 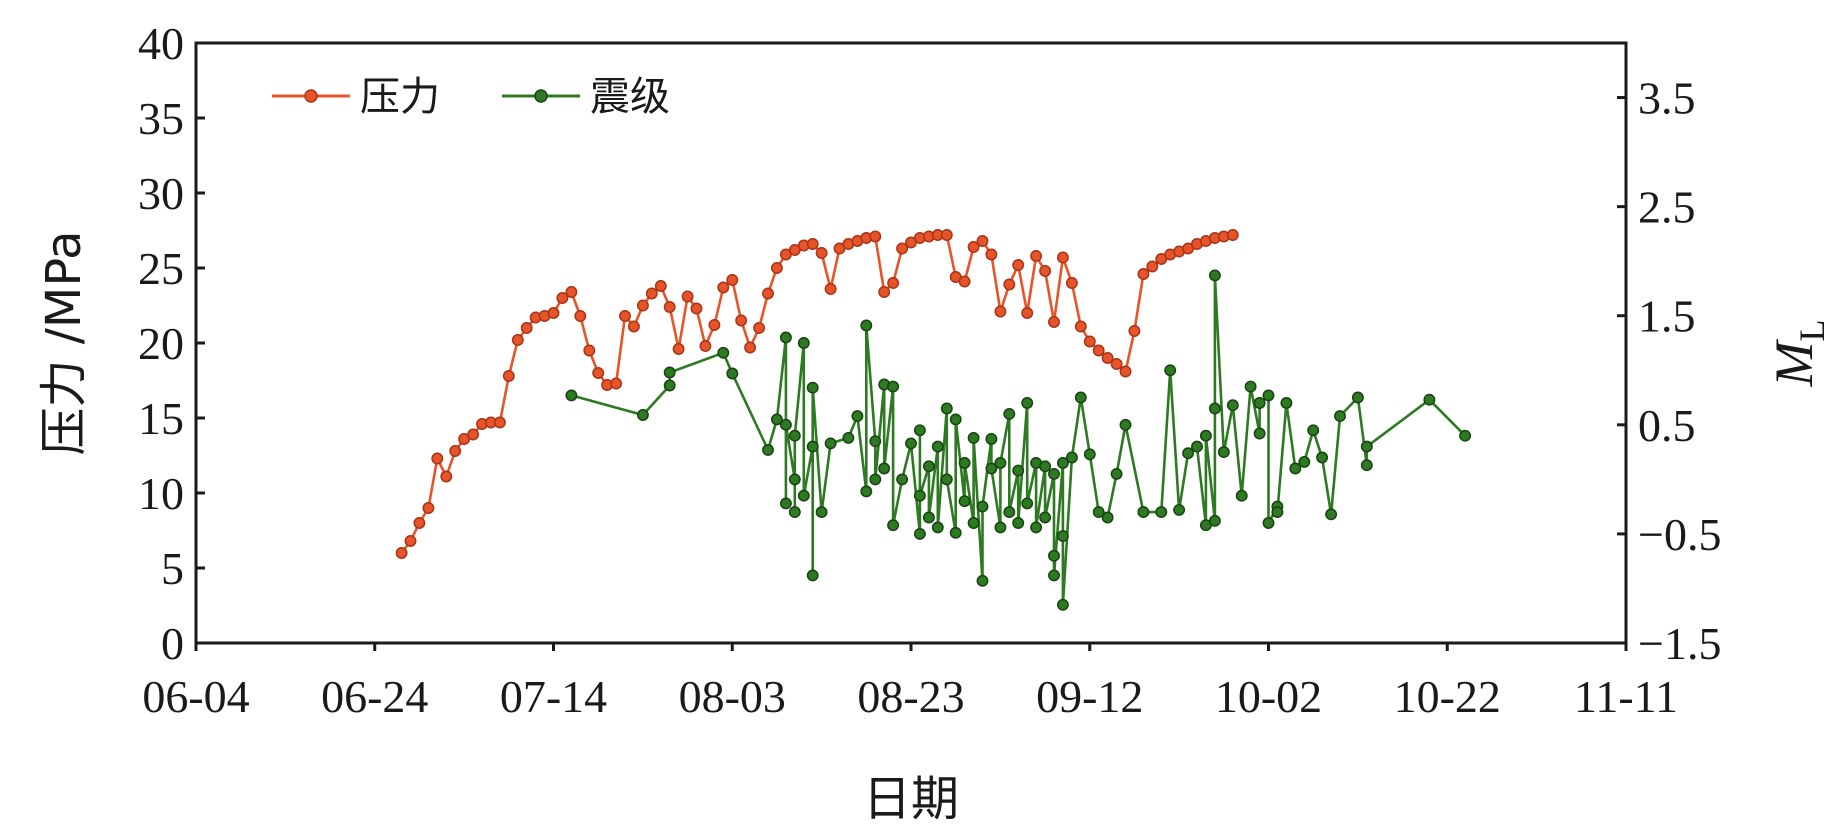 What do you see at coordinates (161, 493) in the screenshot?
I see `y-left-tick-label: 10` at bounding box center [161, 493].